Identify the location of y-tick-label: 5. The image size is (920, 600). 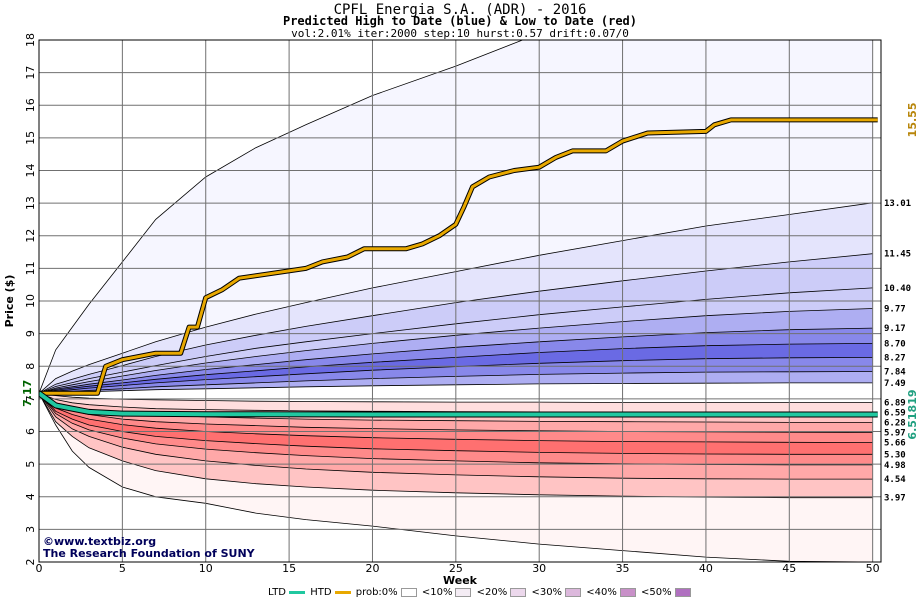
(30, 464).